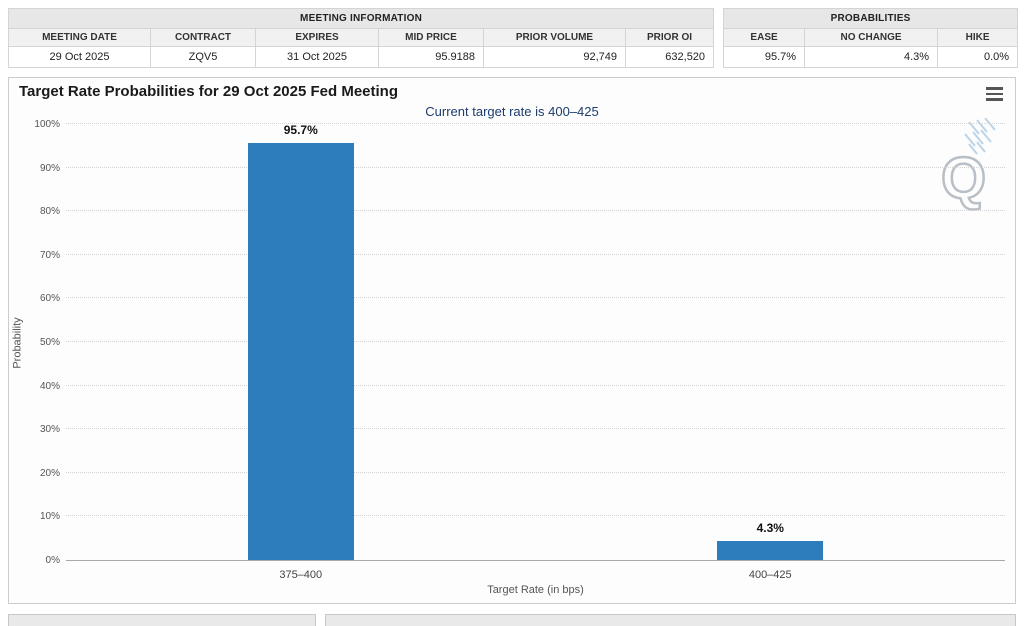 This screenshot has height=626, width=1024. I want to click on cell-contract: ZQV5, so click(203, 57).